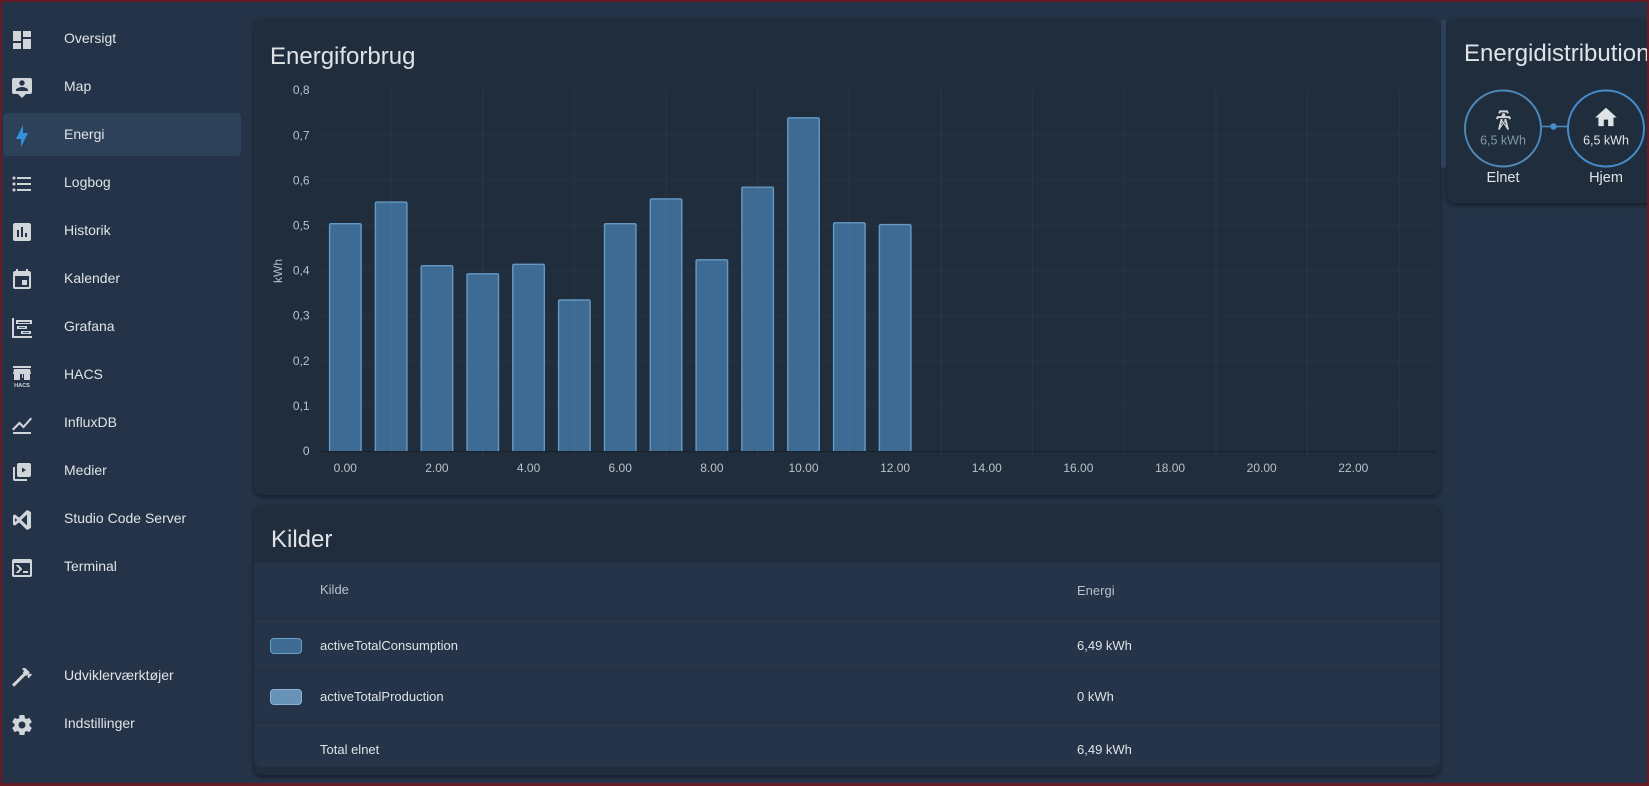 Image resolution: width=1649 pixels, height=786 pixels. What do you see at coordinates (1262, 468) in the screenshot?
I see `svg-text: 20.00` at bounding box center [1262, 468].